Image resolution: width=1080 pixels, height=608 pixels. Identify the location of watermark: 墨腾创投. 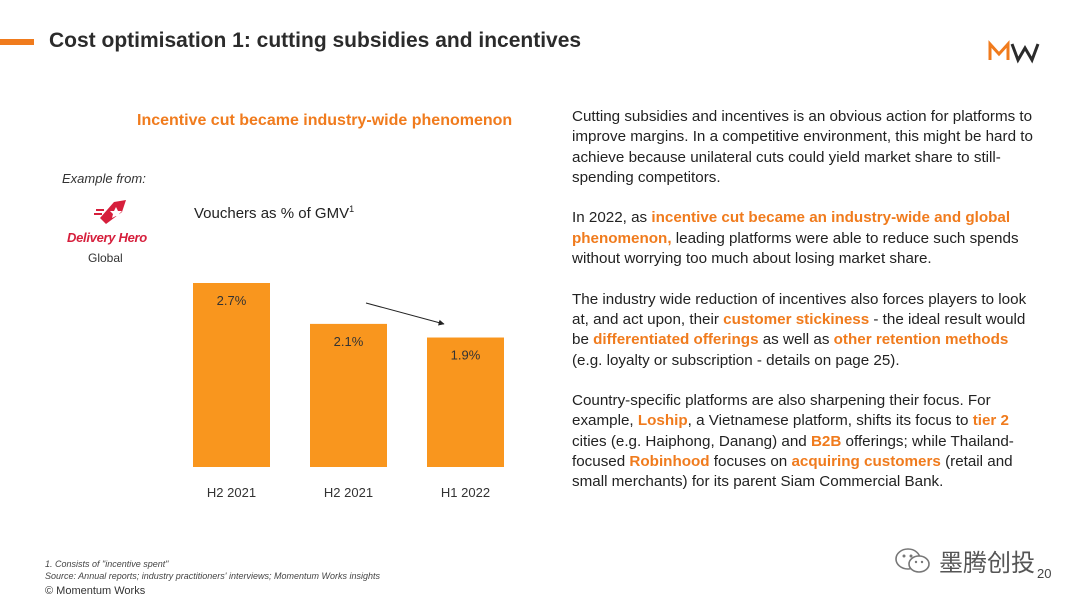
(964, 560).